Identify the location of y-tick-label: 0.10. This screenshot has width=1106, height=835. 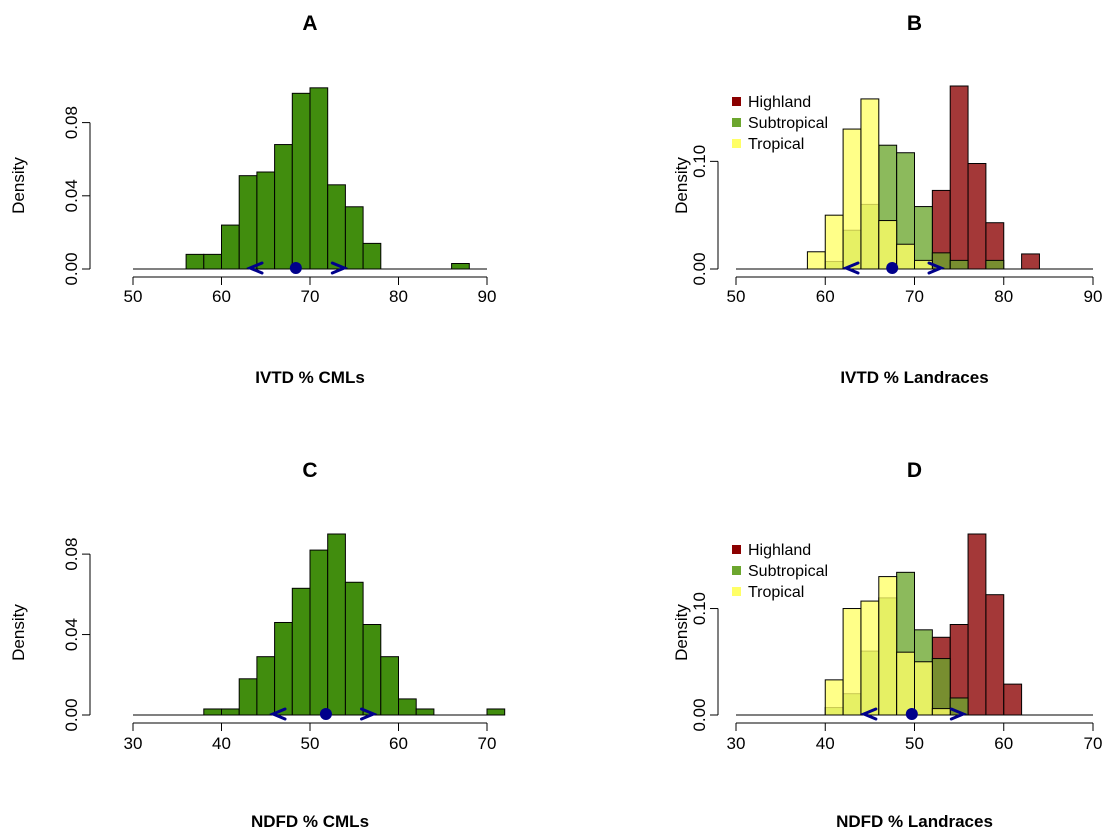
(699, 161).